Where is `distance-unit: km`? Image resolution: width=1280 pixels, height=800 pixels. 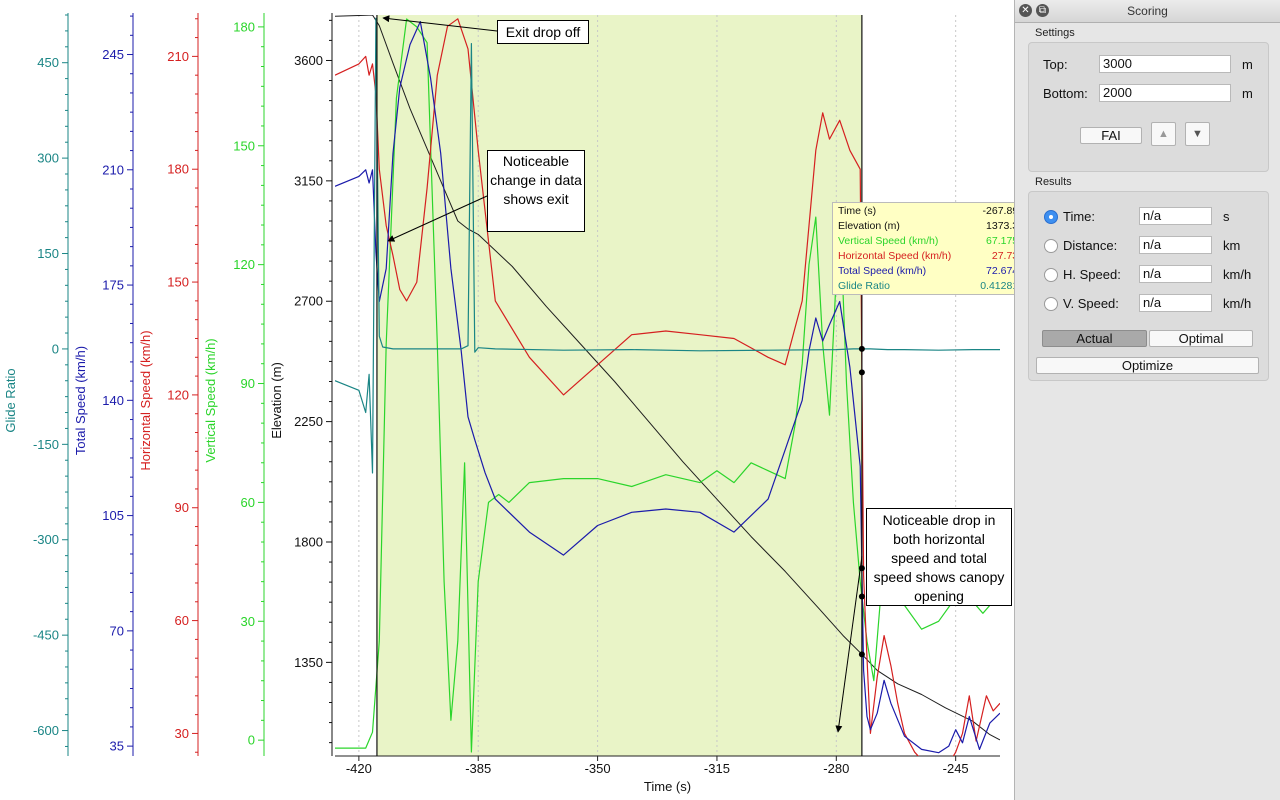 distance-unit: km is located at coordinates (1232, 245).